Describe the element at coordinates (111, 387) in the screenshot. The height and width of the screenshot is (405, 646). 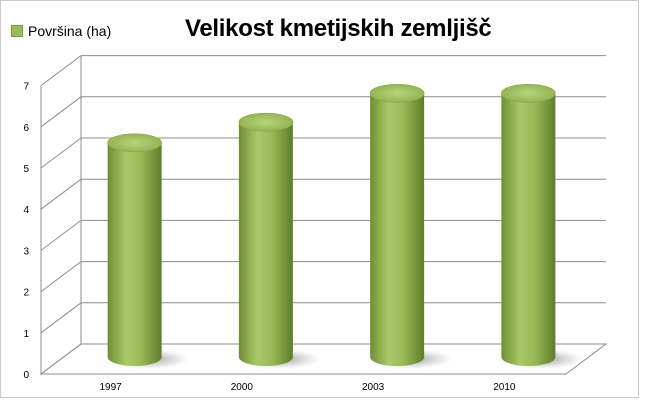
I see `x-tick-label: 1997` at that location.